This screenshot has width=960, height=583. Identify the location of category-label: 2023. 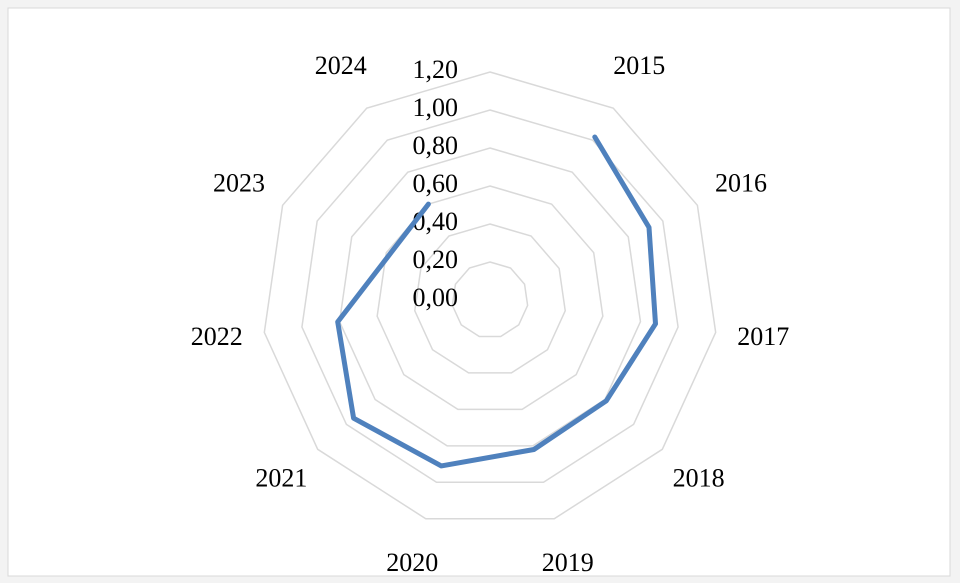
(239, 182).